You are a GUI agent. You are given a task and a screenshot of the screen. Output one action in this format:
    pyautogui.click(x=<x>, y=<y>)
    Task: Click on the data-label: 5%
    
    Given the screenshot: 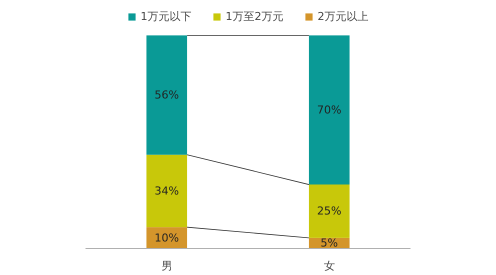 What is the action you would take?
    pyautogui.click(x=329, y=243)
    